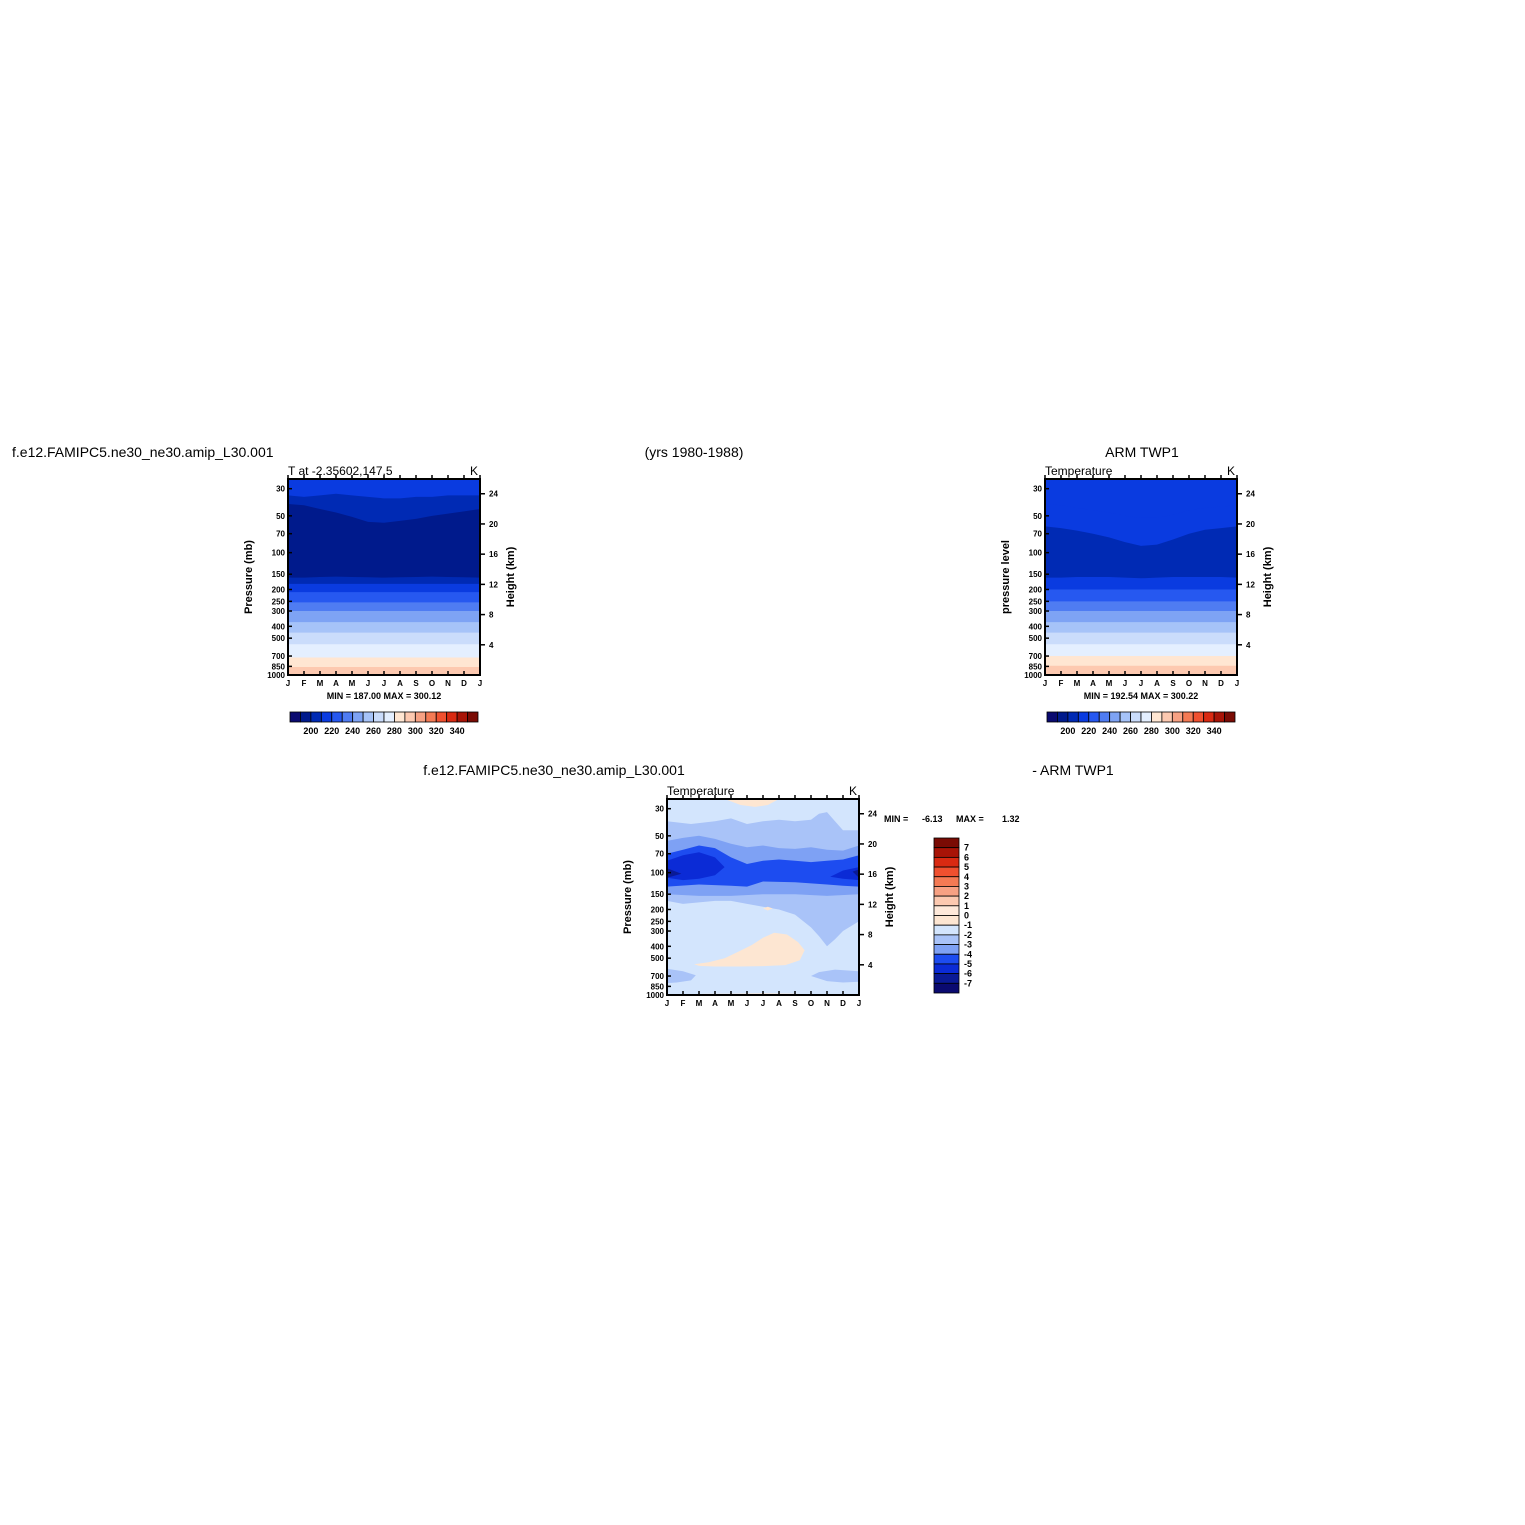 This screenshot has width=1525, height=1525. Describe the element at coordinates (966, 896) in the screenshot. I see `diff-colorbar-label: 2` at that location.